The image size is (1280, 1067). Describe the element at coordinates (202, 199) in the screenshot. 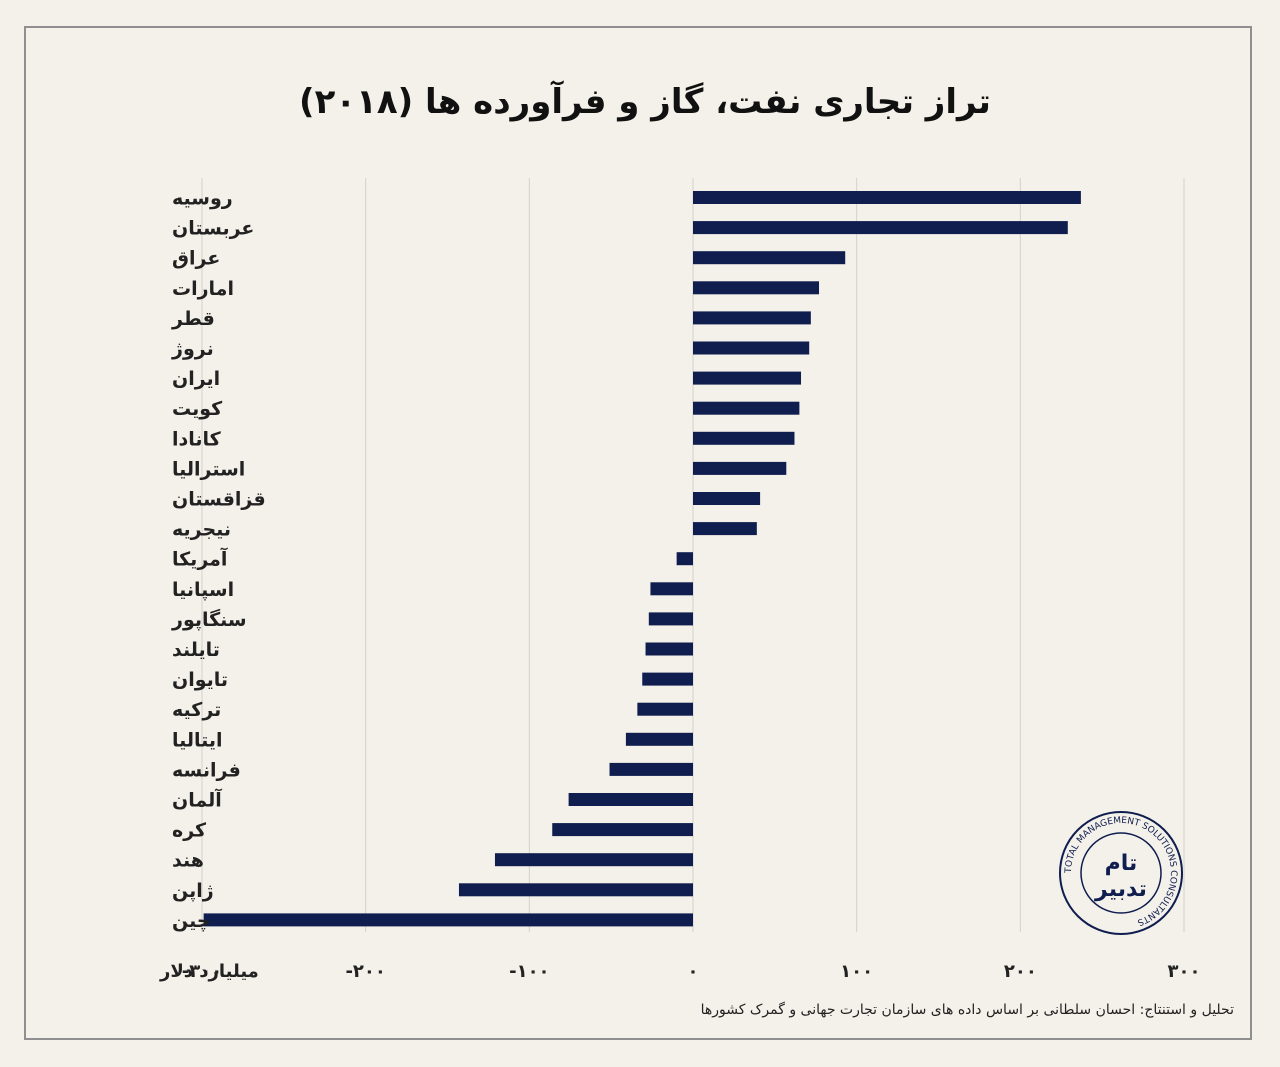

I see `category-label-0: روسیه` at that location.